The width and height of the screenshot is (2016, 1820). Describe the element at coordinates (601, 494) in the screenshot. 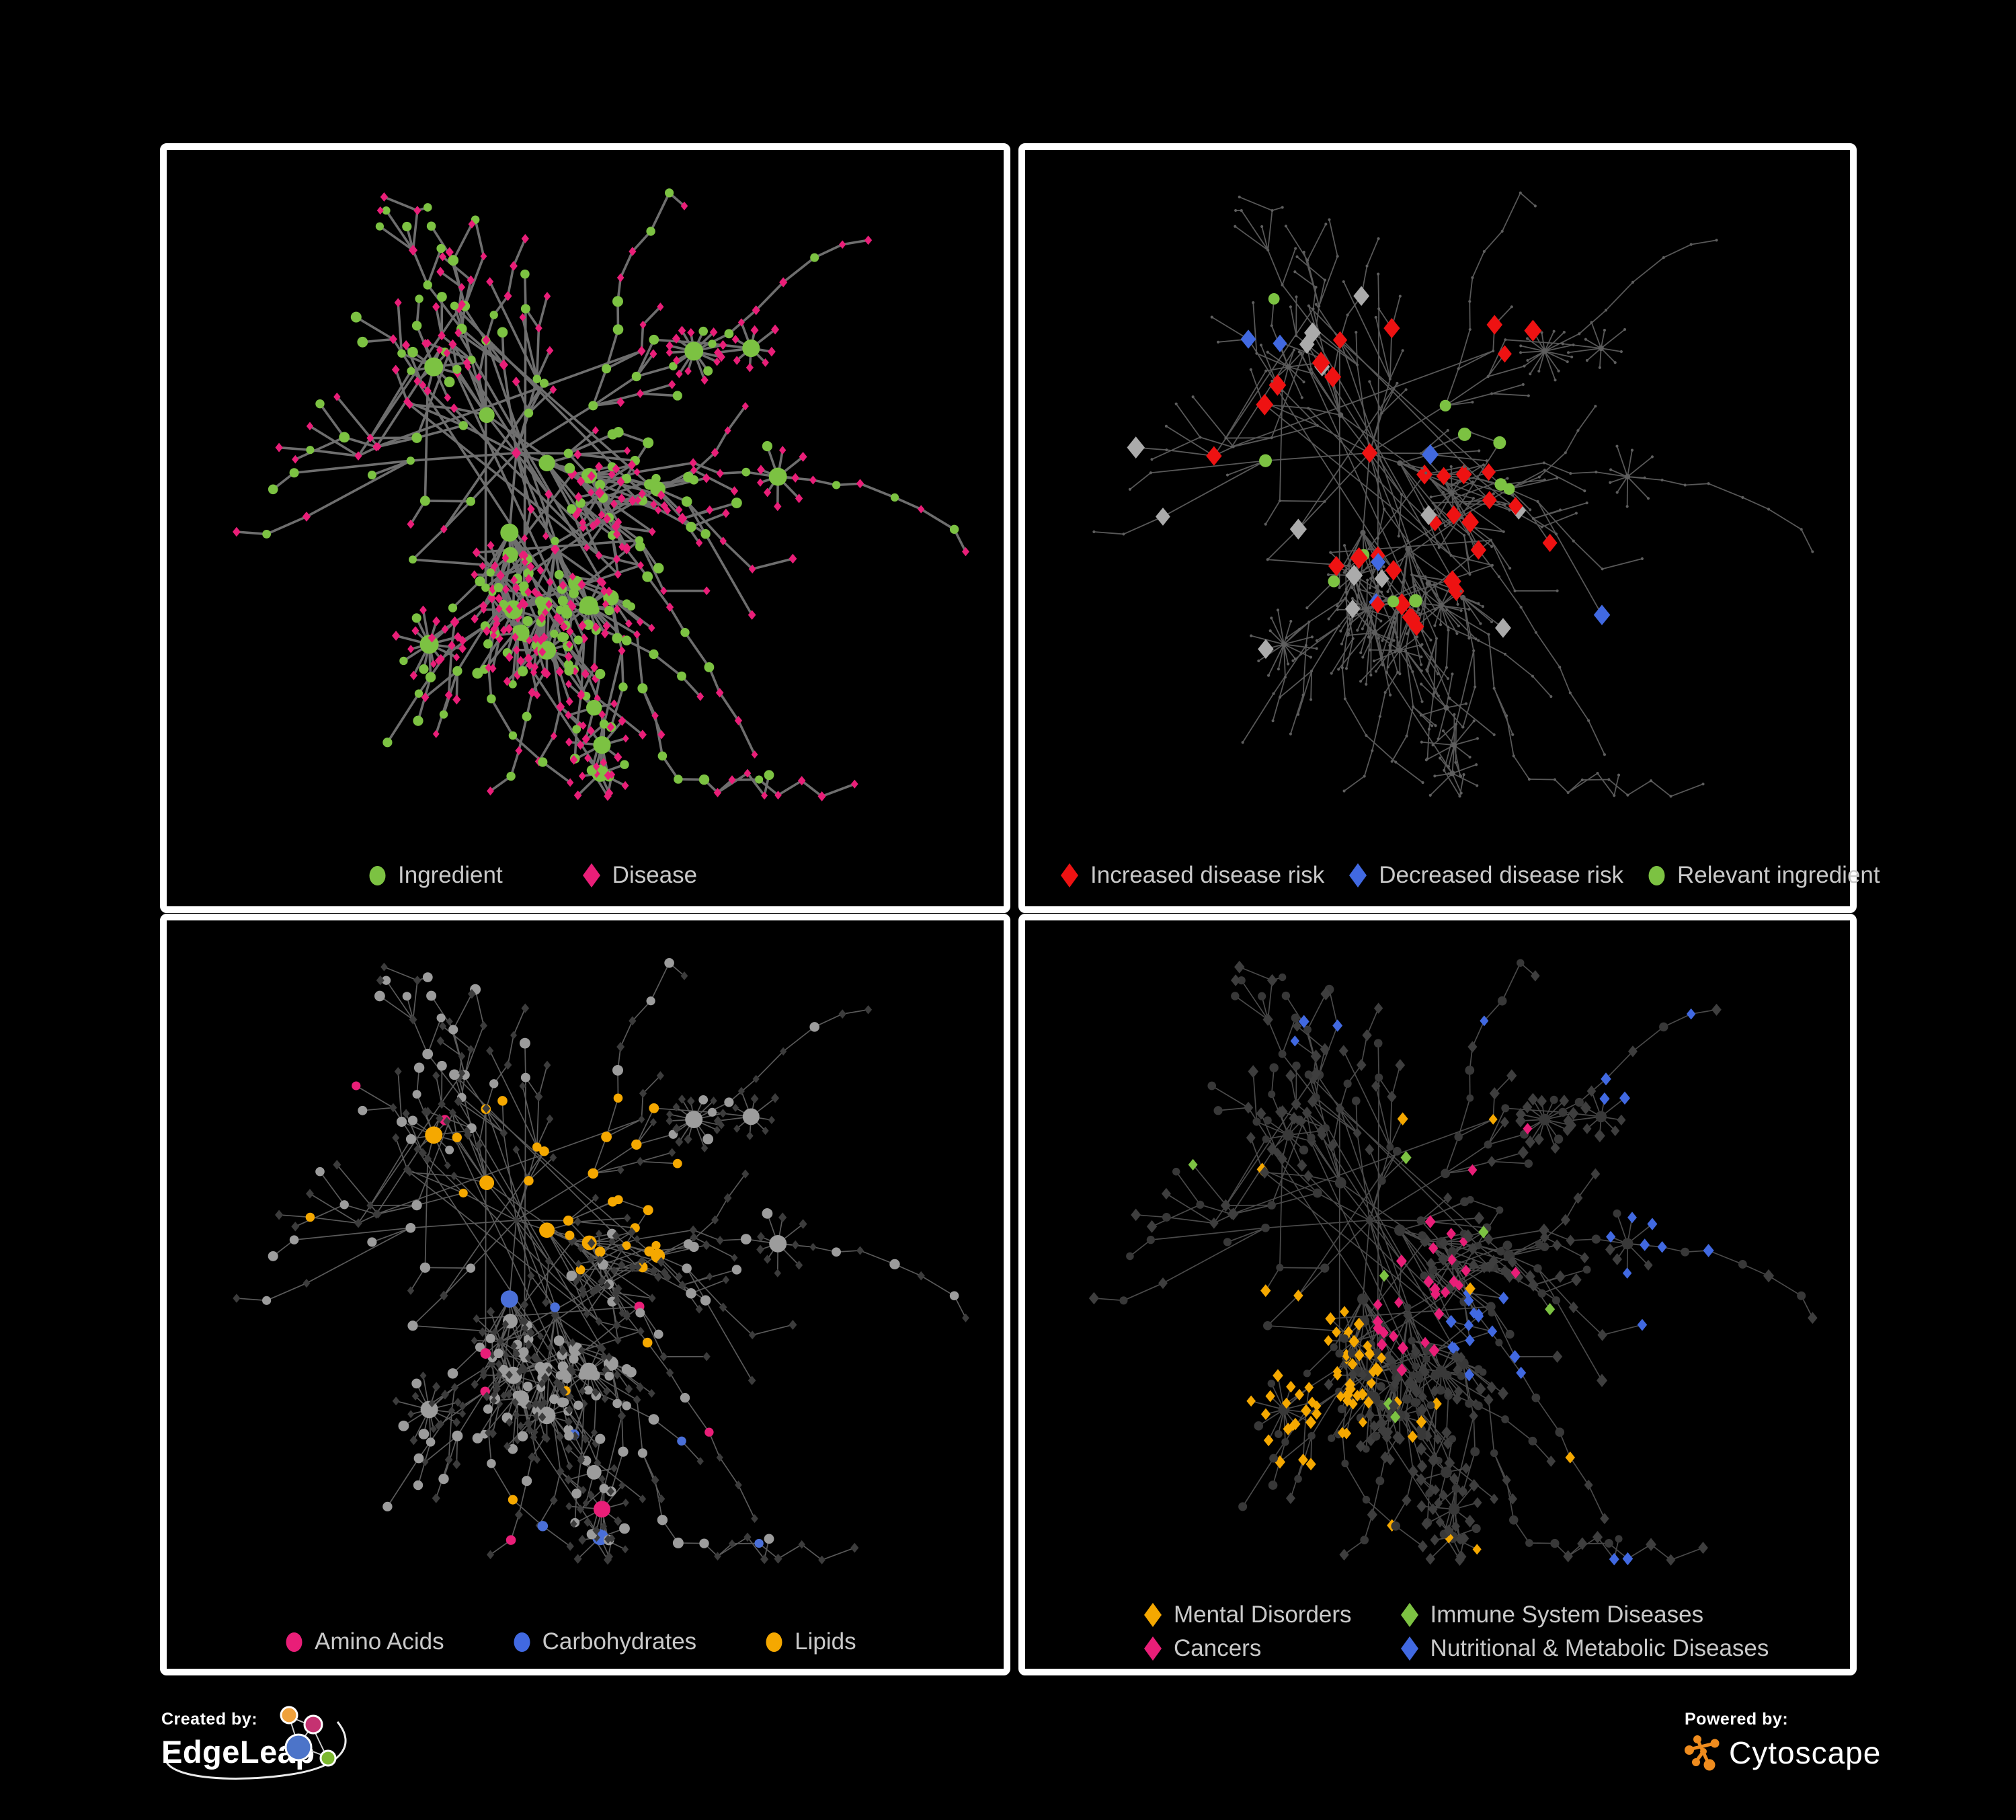

I see `network-ingredient-disease` at that location.